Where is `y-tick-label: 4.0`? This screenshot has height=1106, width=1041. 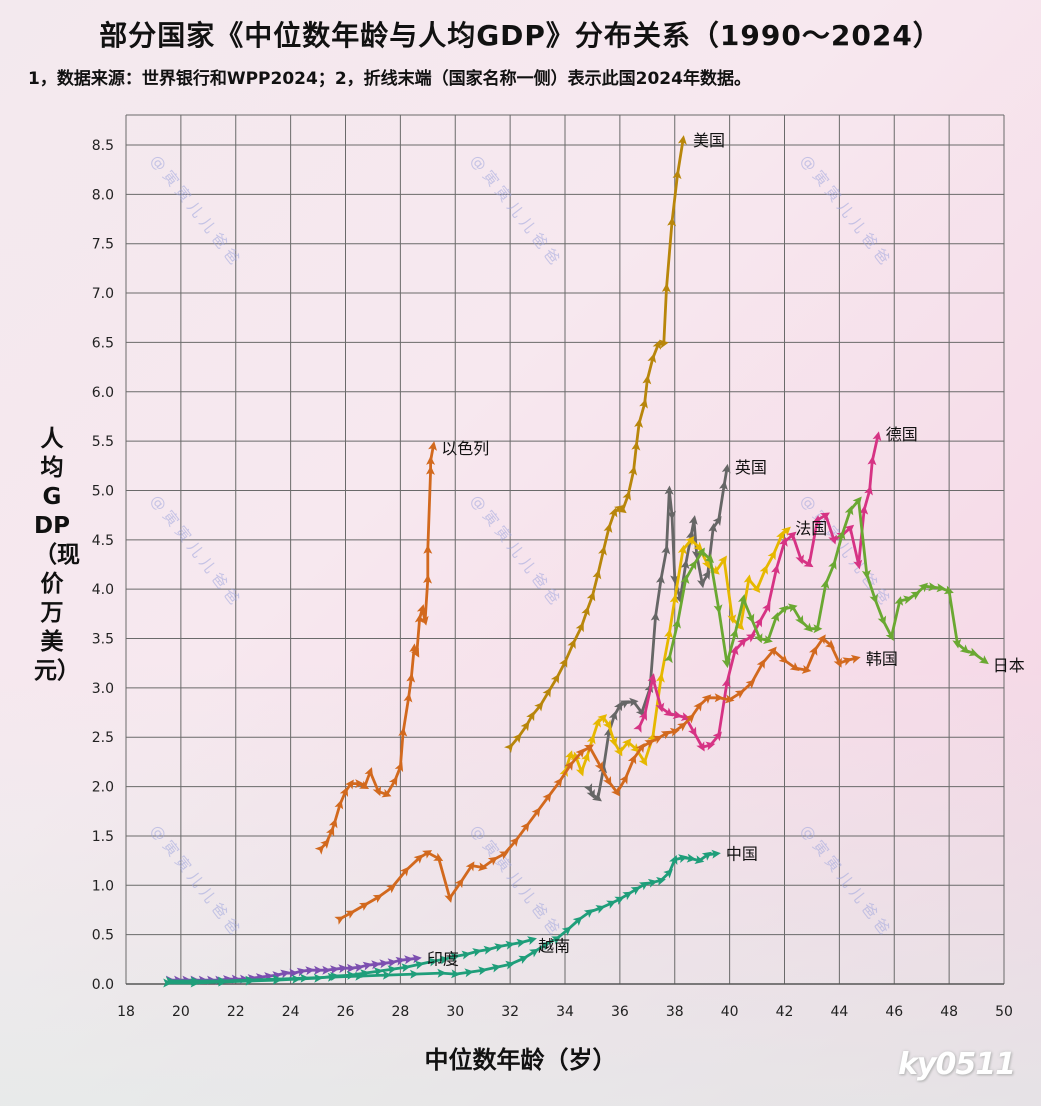
y-tick-label: 4.0 is located at coordinates (103, 590).